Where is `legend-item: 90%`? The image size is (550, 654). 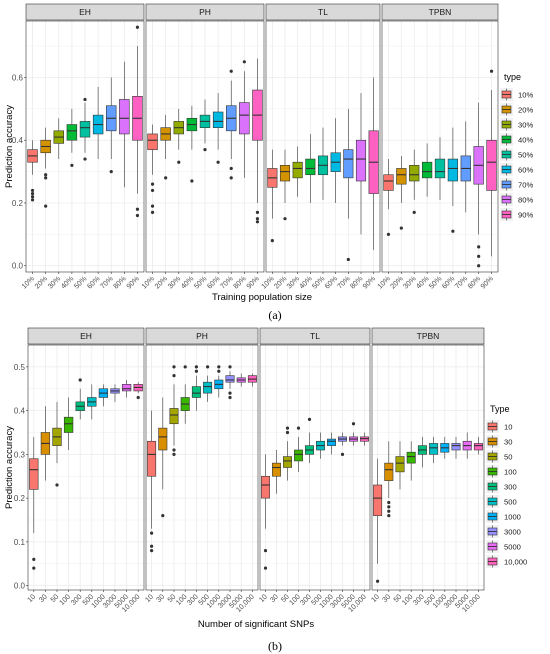
legend-item: 90% is located at coordinates (516, 214).